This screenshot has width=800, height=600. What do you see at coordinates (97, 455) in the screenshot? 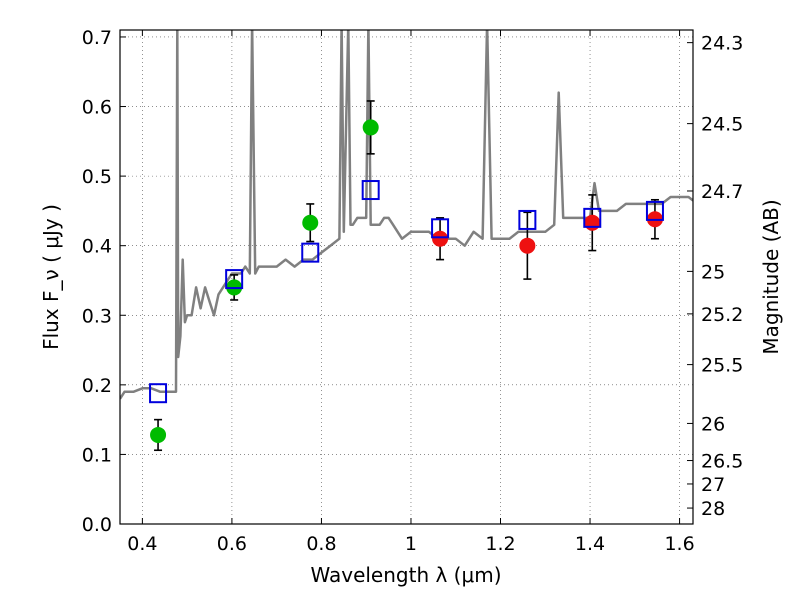
I see `y-tick-label: 0.1` at bounding box center [97, 455].